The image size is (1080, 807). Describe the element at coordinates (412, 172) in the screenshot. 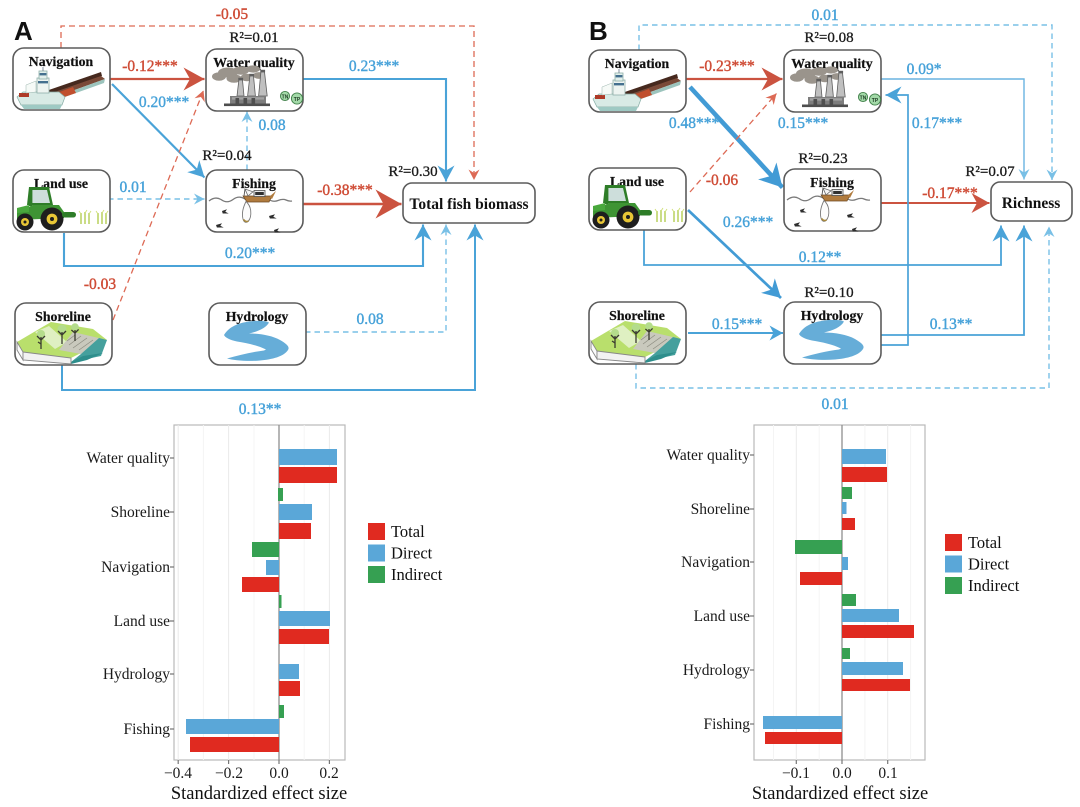

I see `svg-text: R²=0.30` at that location.